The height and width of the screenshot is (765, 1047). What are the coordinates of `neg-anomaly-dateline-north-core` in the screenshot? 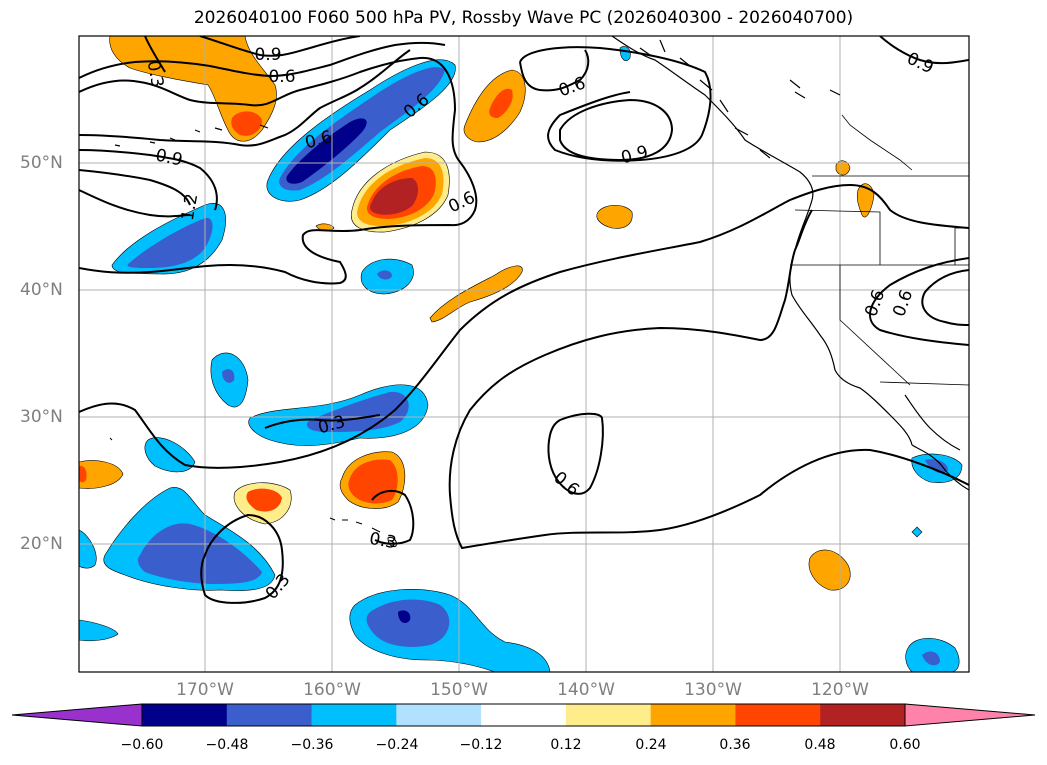 It's located at (170, 242).